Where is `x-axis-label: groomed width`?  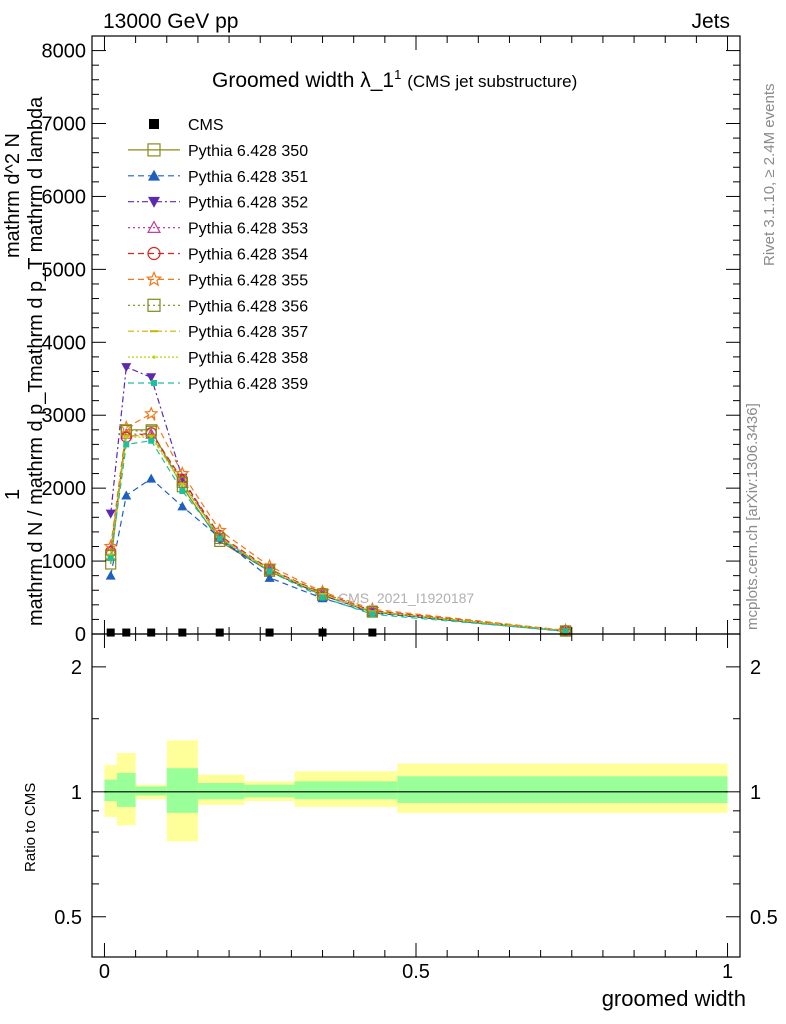 x-axis-label: groomed width is located at coordinates (673, 998).